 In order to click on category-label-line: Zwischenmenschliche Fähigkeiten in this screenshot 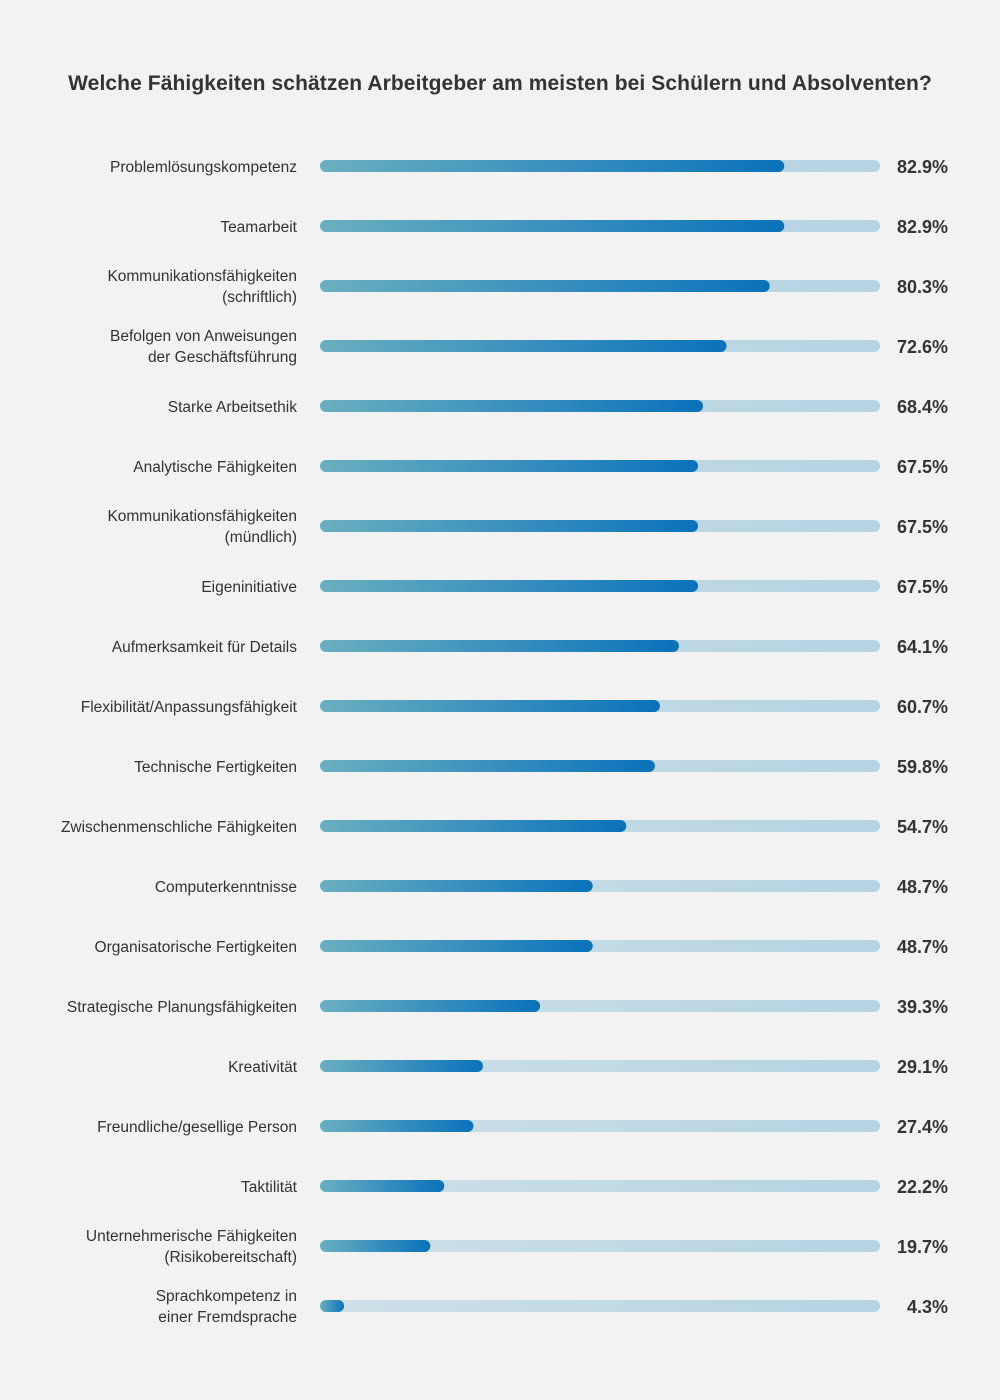, I will do `click(179, 827)`.